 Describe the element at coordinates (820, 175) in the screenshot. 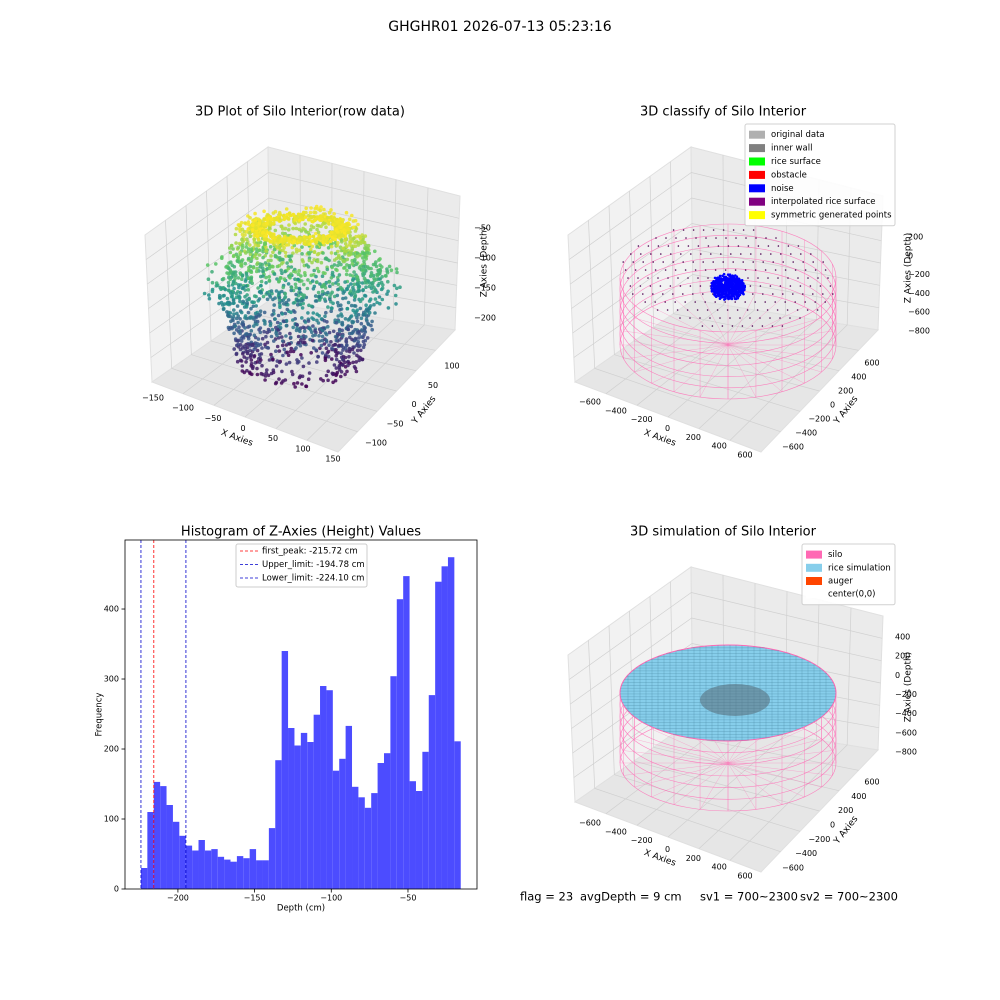

I see `legend-box` at that location.